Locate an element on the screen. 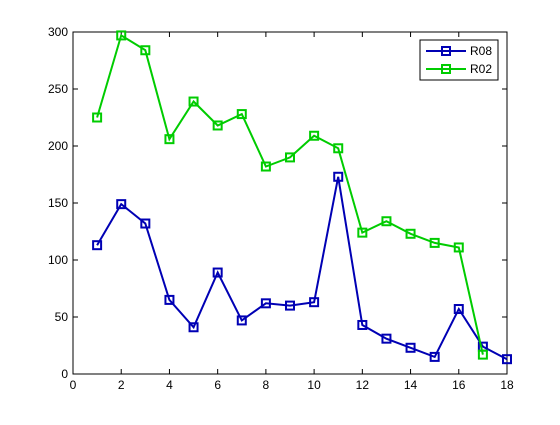  legend-box is located at coordinates (459, 60).